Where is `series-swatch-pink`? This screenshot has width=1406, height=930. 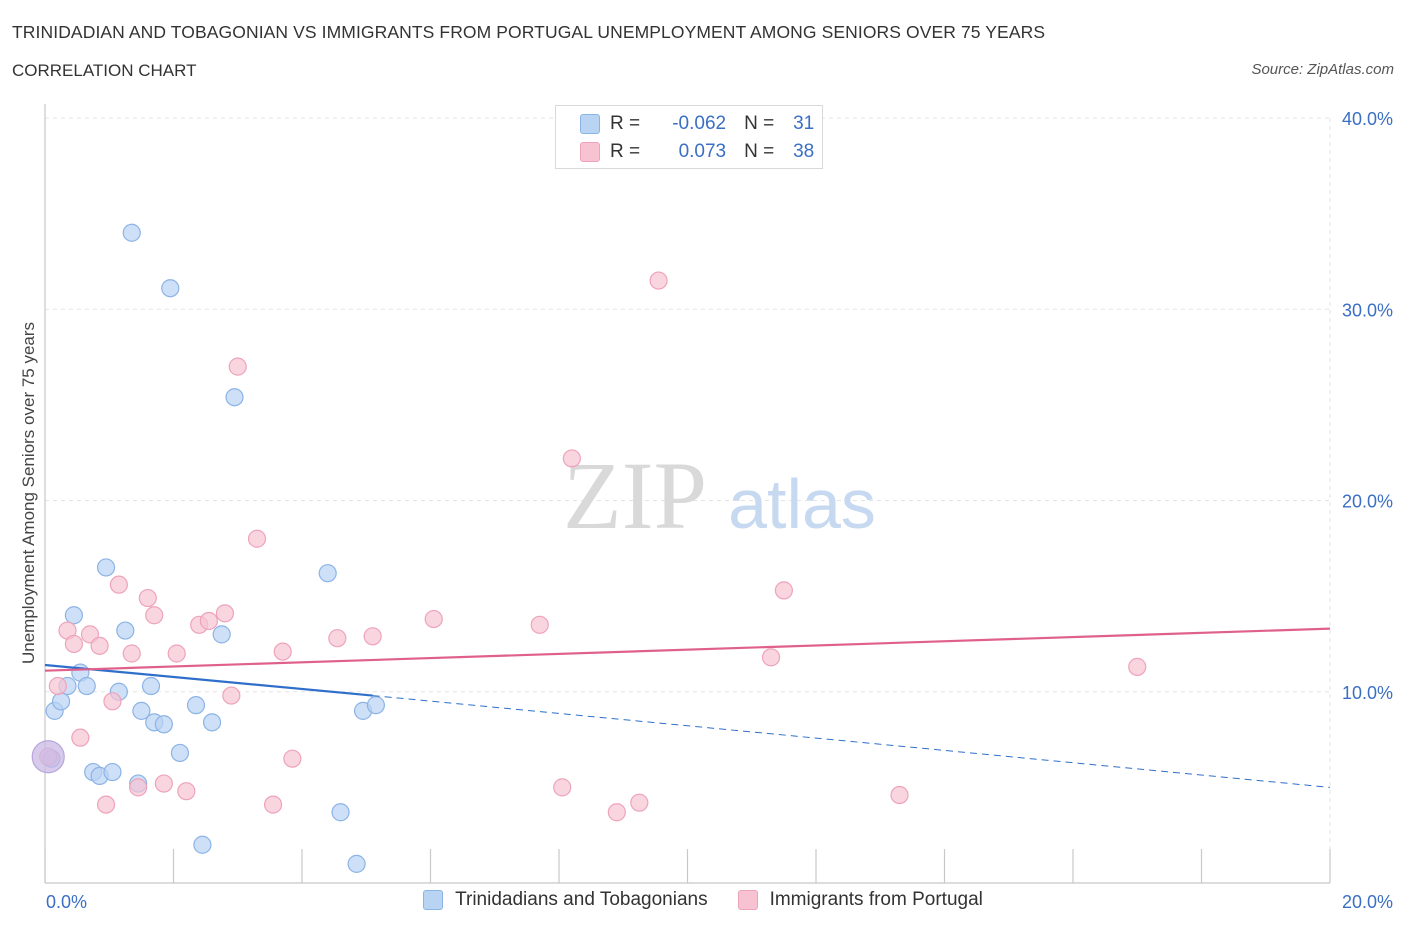 series-swatch-pink is located at coordinates (747, 900).